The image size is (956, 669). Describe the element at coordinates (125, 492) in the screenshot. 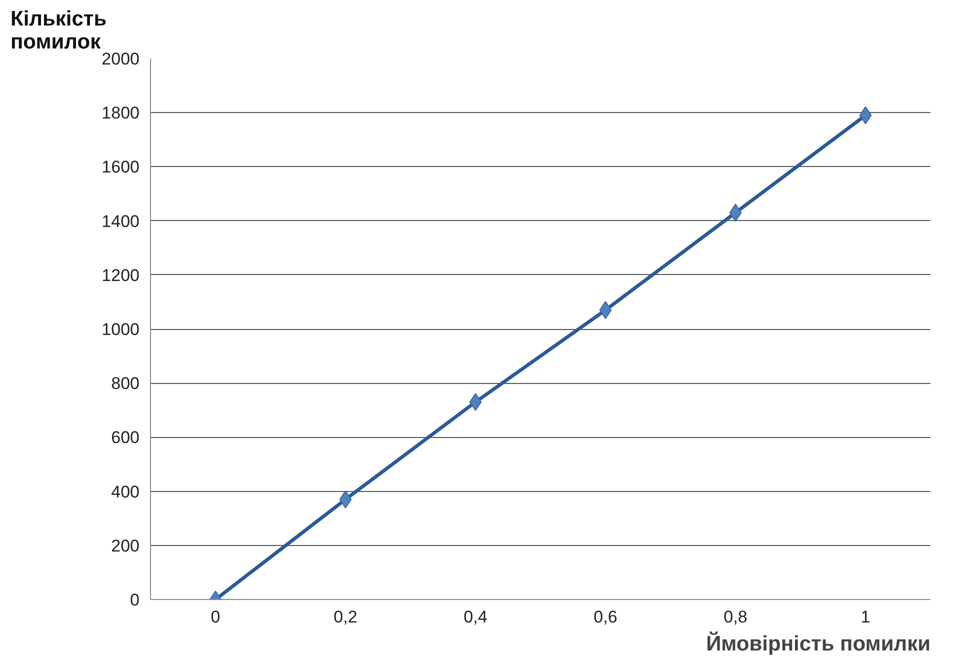

I see `y-tick-label: 400` at that location.